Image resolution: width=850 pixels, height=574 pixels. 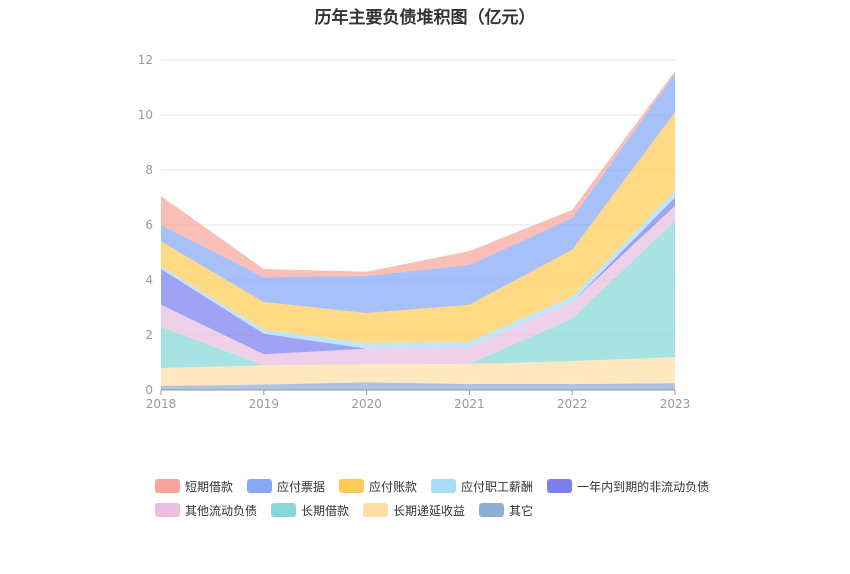 I want to click on legend-item: 长期借款, so click(x=310, y=510).